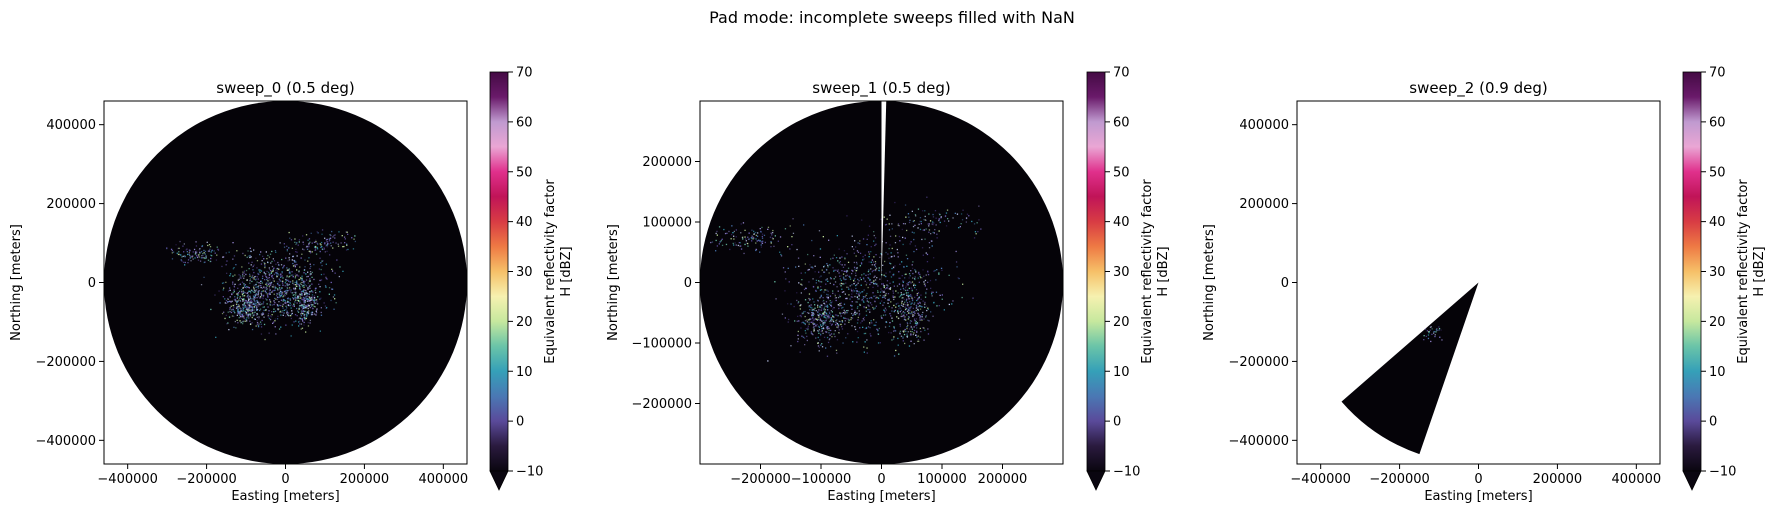 Image resolution: width=1785 pixels, height=516 pixels. I want to click on x-tick-label: 100000, so click(942, 479).